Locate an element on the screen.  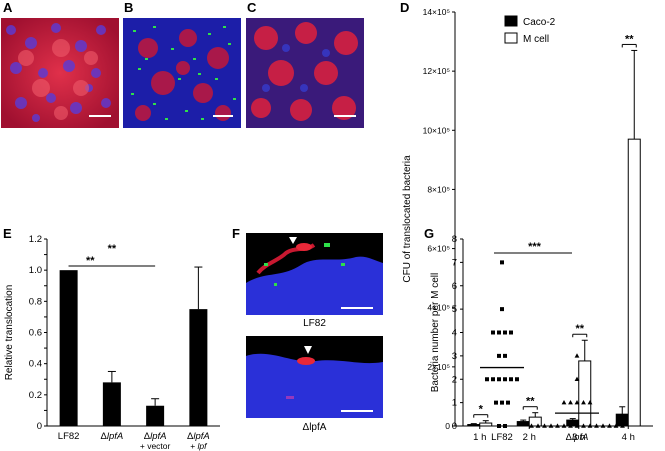
y-tick-label: 6×10⁵ is located at coordinates (438, 249).